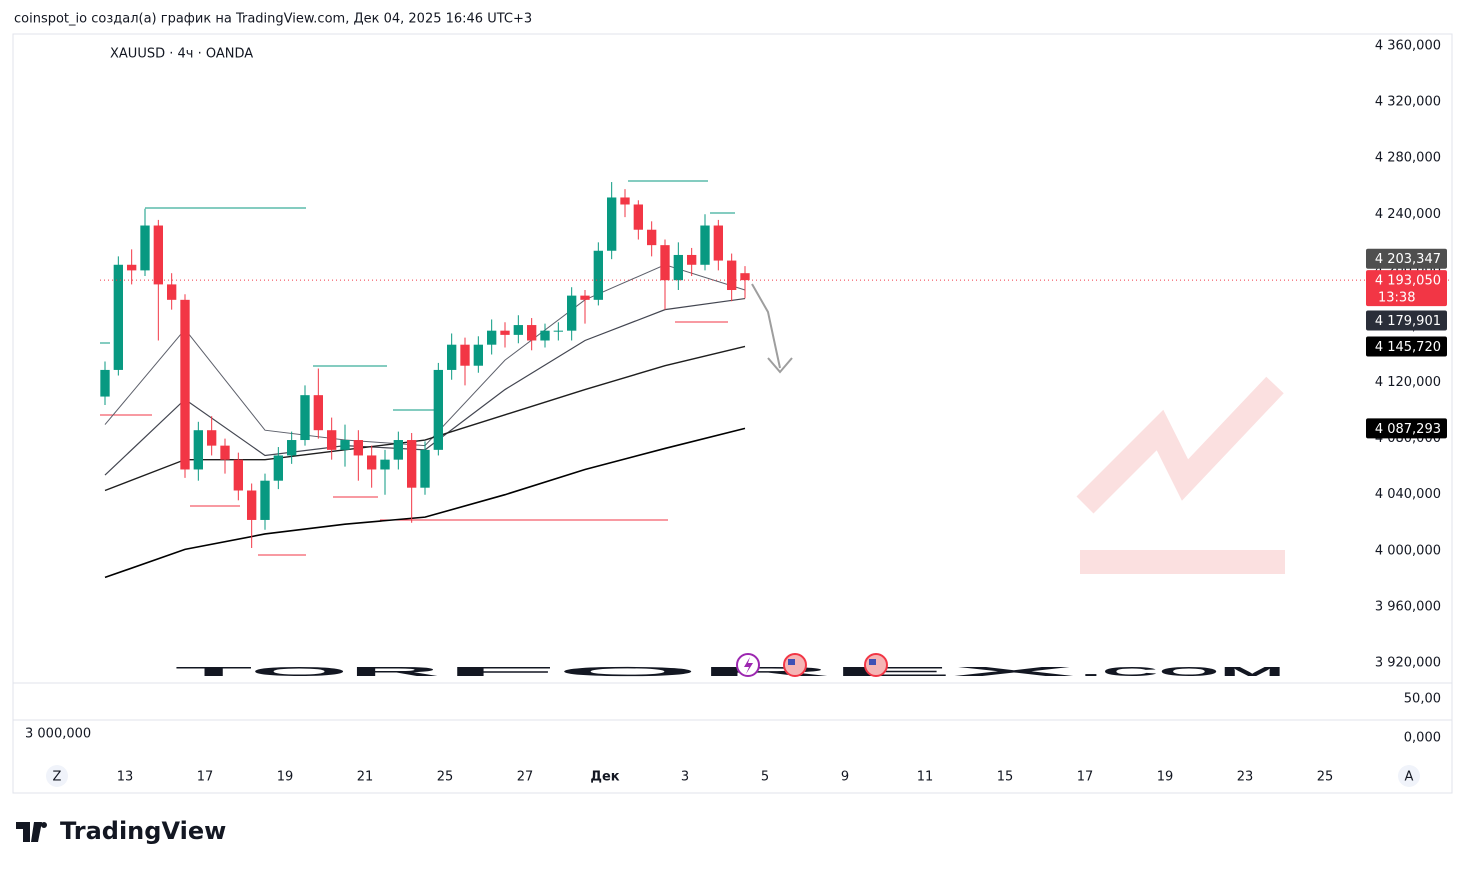  I want to click on volume-label: 3 000,000, so click(58, 734).